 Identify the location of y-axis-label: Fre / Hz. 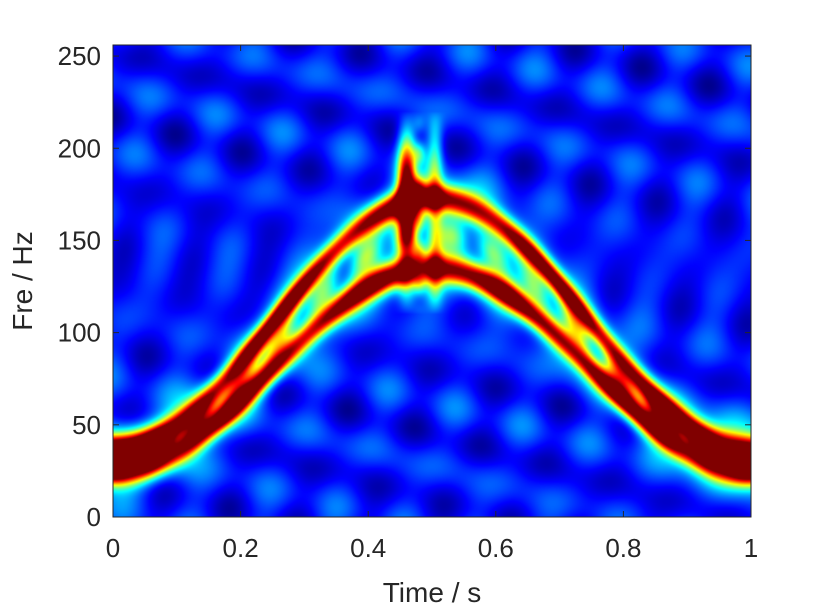
(22, 281).